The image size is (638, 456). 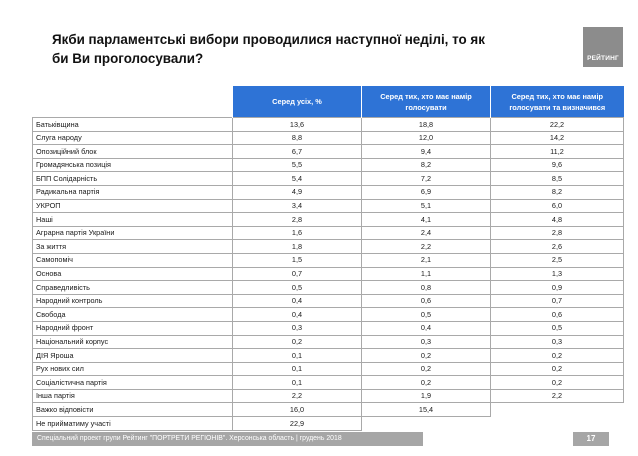 What do you see at coordinates (557, 287) in the screenshot?
I see `decided-value-cell: 0,9` at bounding box center [557, 287].